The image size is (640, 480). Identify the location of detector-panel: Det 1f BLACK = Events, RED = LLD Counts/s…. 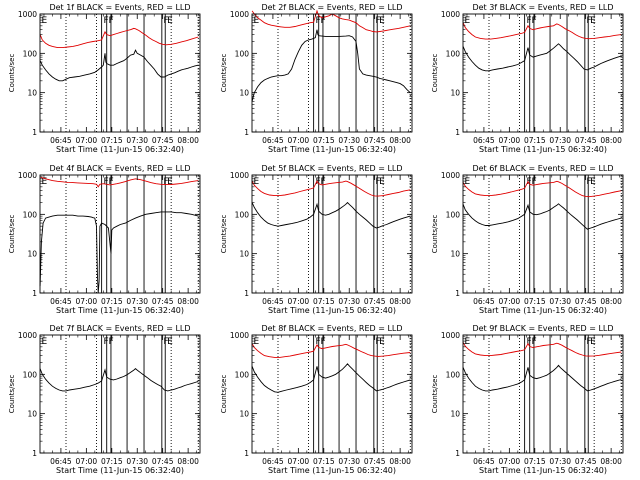
(104, 78).